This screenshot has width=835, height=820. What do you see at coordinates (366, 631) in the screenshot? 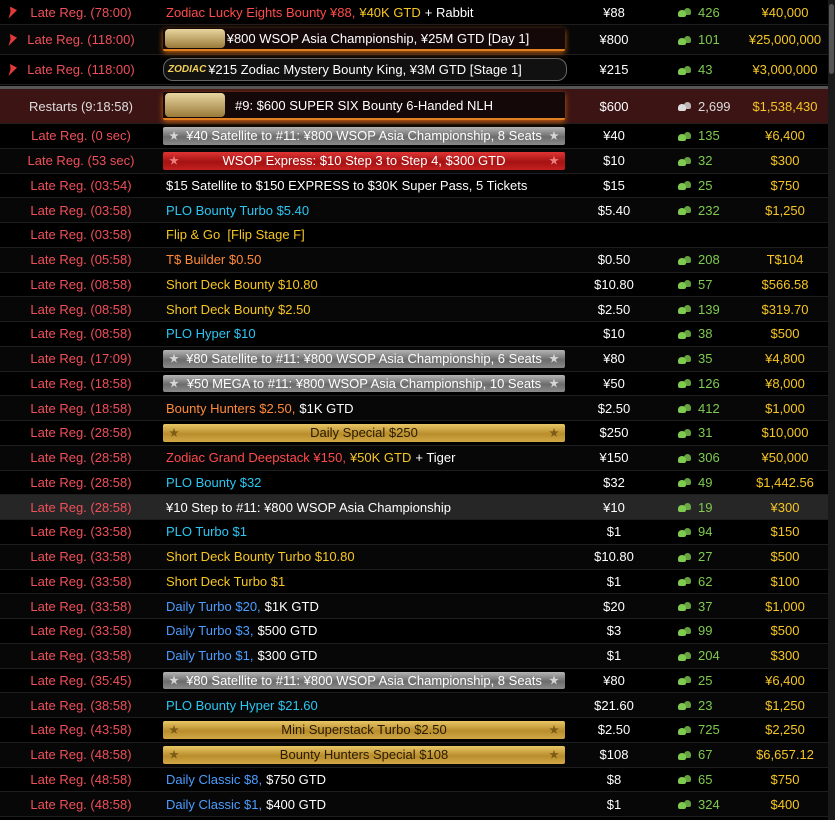
I see `tournament-name: Daily Turbo $3, $500 GTD` at bounding box center [366, 631].